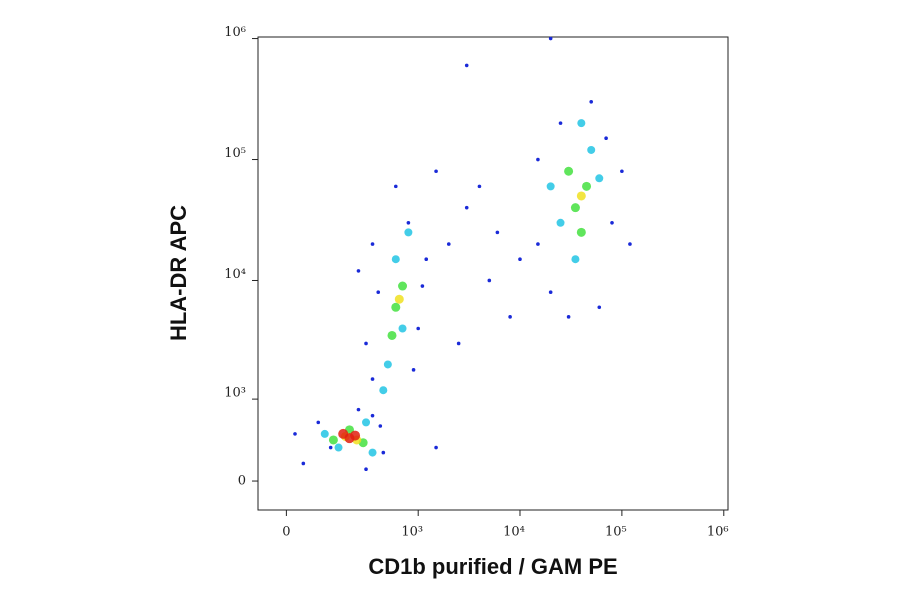 The height and width of the screenshot is (594, 900). What do you see at coordinates (412, 532) in the screenshot?
I see `x-tick-label: 10³` at bounding box center [412, 532].